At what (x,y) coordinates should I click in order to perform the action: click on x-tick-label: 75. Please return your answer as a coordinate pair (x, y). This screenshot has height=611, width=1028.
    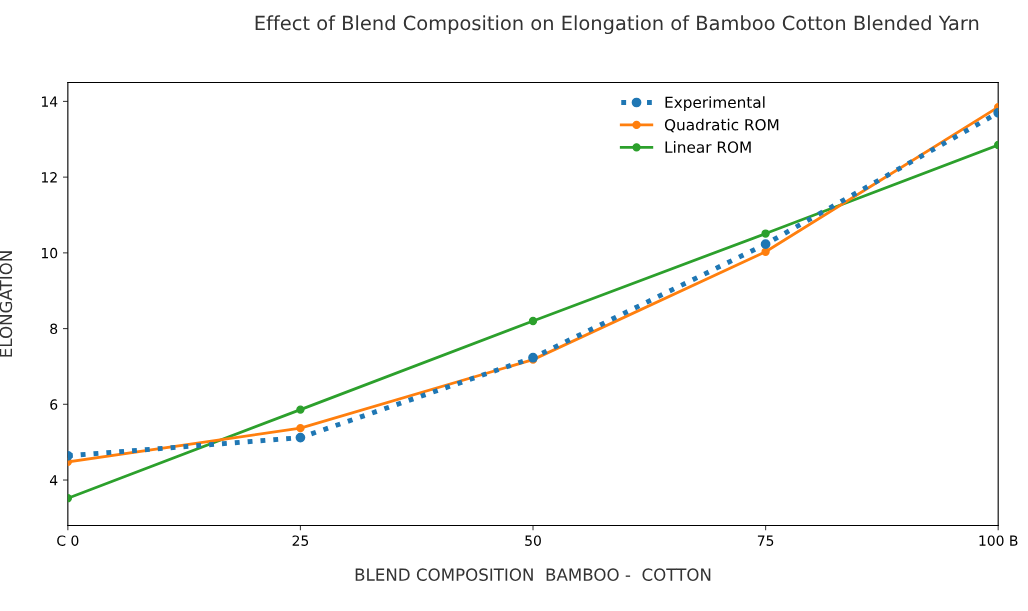
    Looking at the image, I should click on (765, 540).